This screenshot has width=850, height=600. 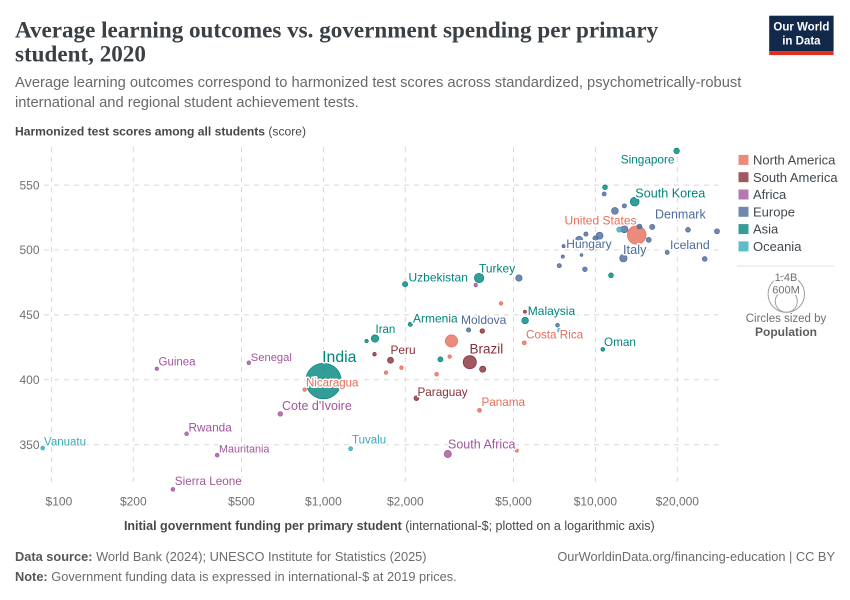 I want to click on svg-text: Our World, so click(x=801, y=28).